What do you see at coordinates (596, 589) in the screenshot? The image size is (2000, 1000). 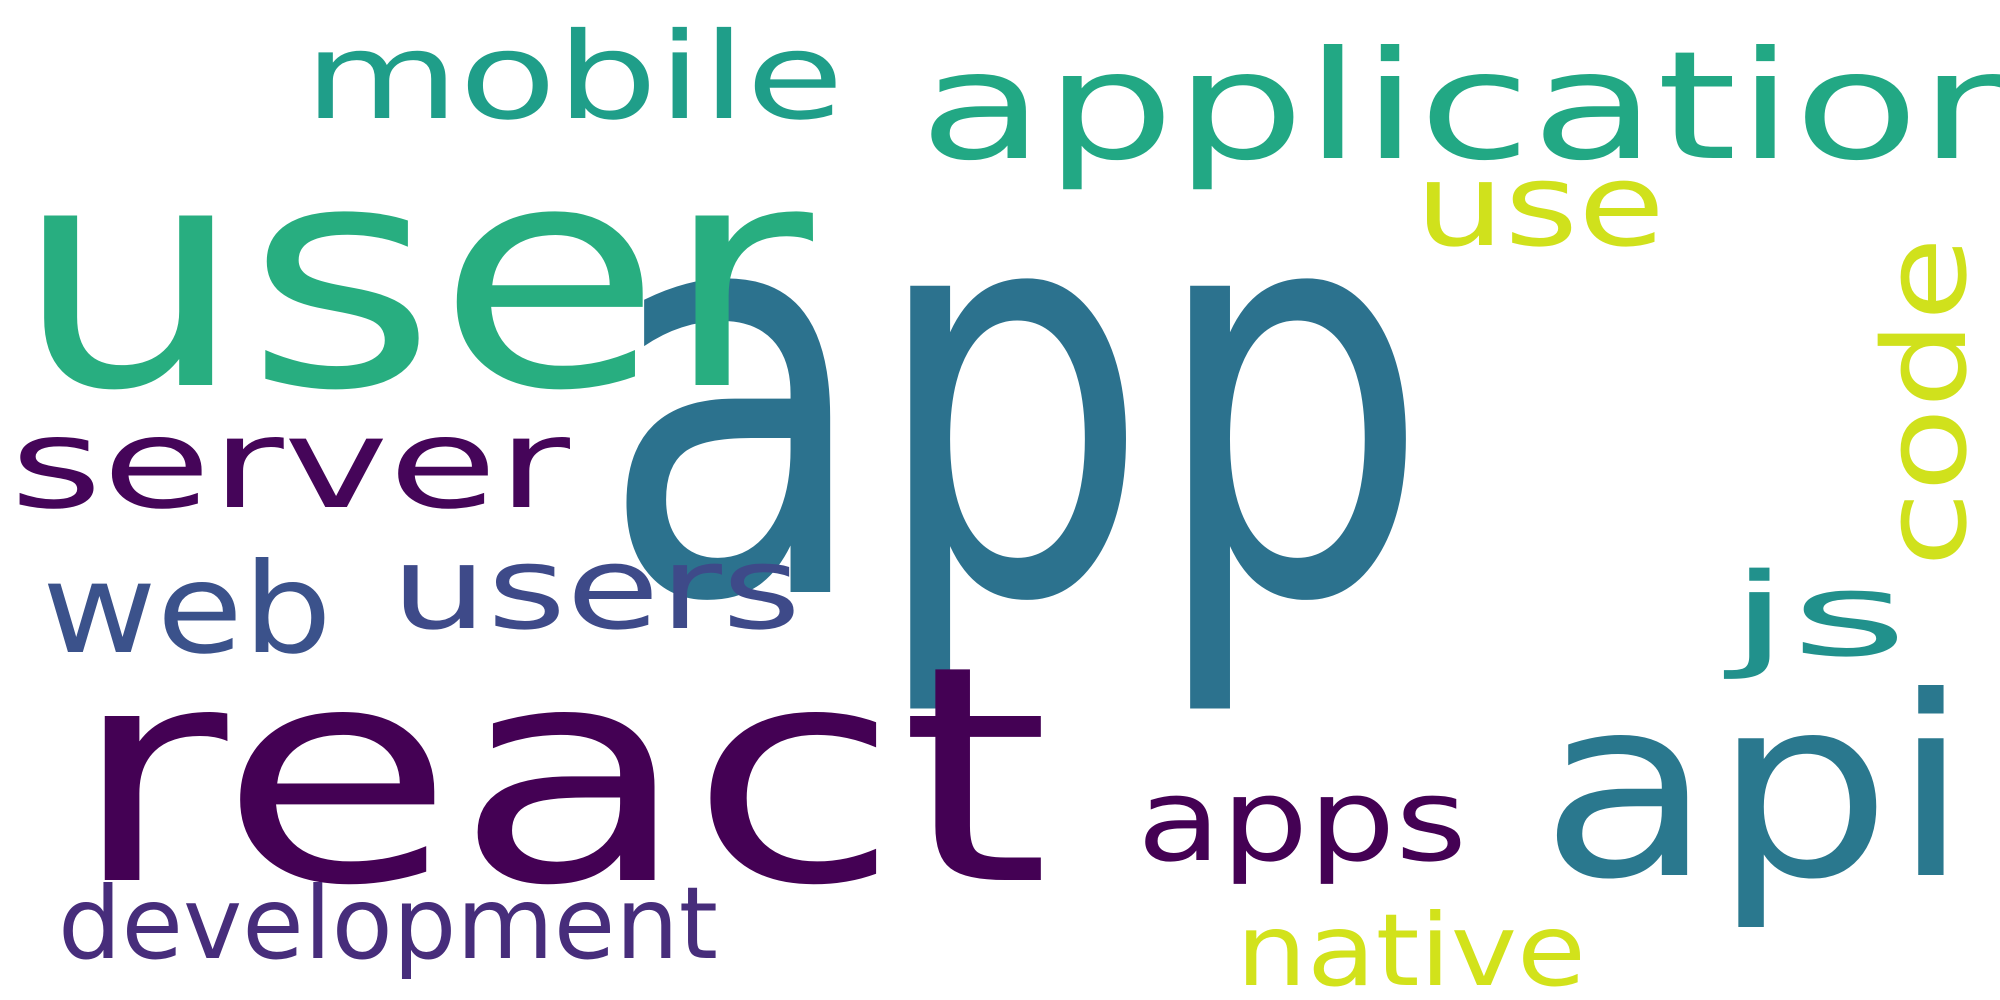 I see `word-users: users` at bounding box center [596, 589].